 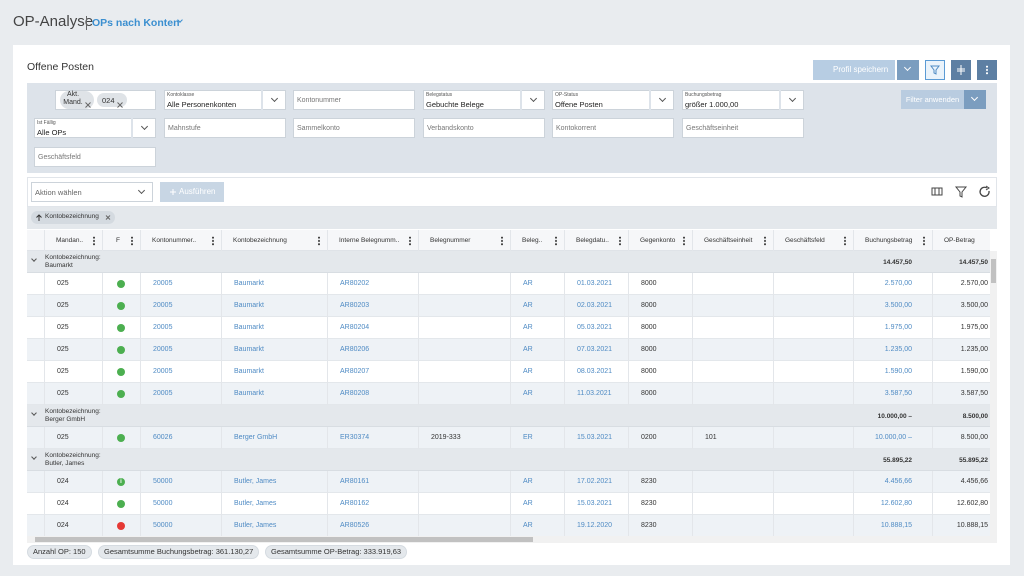 What do you see at coordinates (975, 99) in the screenshot?
I see `apply-filter-menu` at bounding box center [975, 99].